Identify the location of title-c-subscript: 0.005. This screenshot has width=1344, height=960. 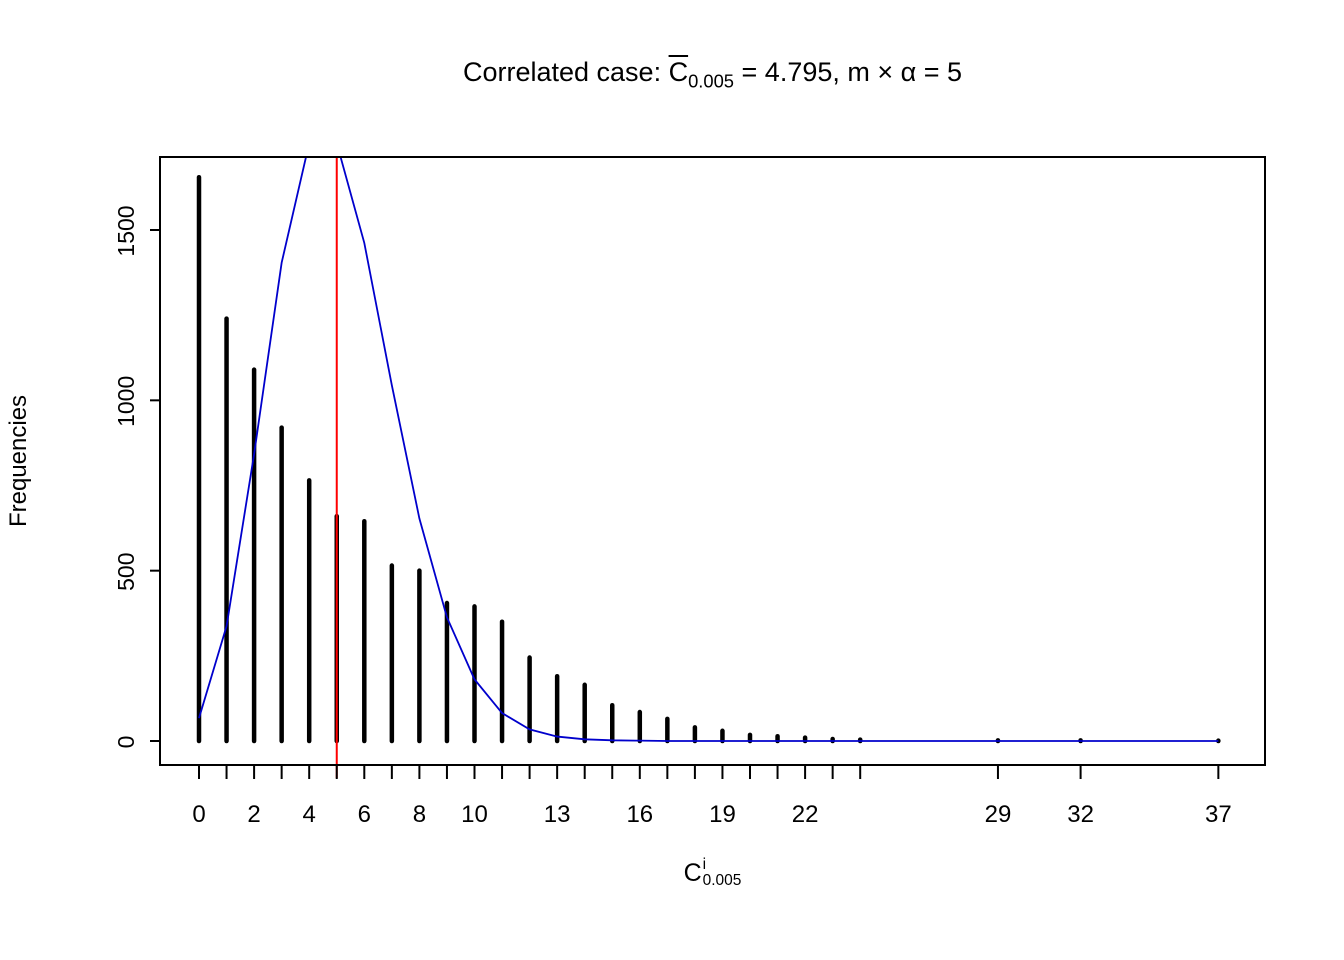
(711, 81).